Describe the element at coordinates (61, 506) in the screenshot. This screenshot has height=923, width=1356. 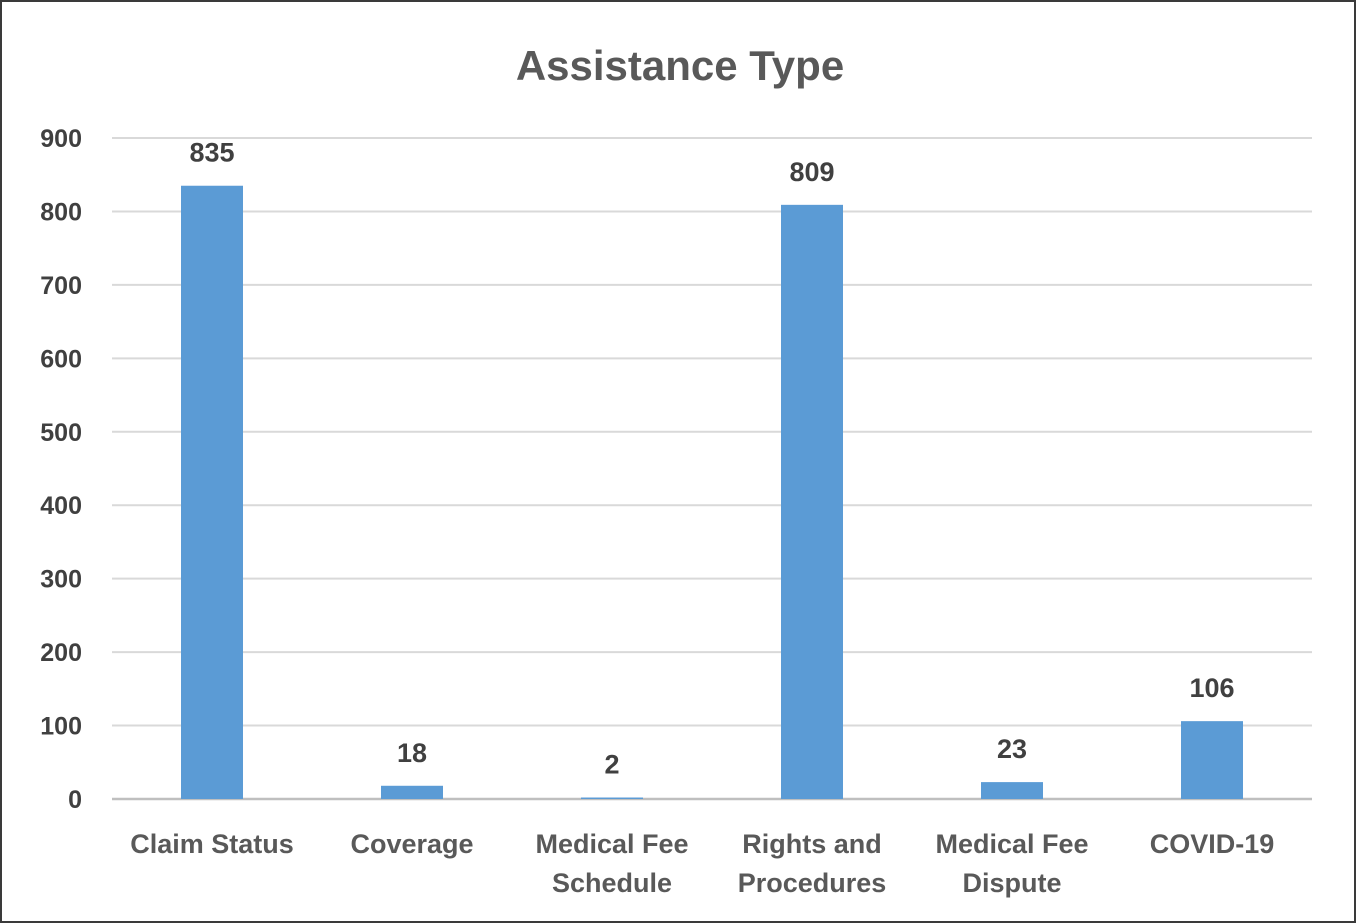
I see `y-tick-label: 400` at that location.